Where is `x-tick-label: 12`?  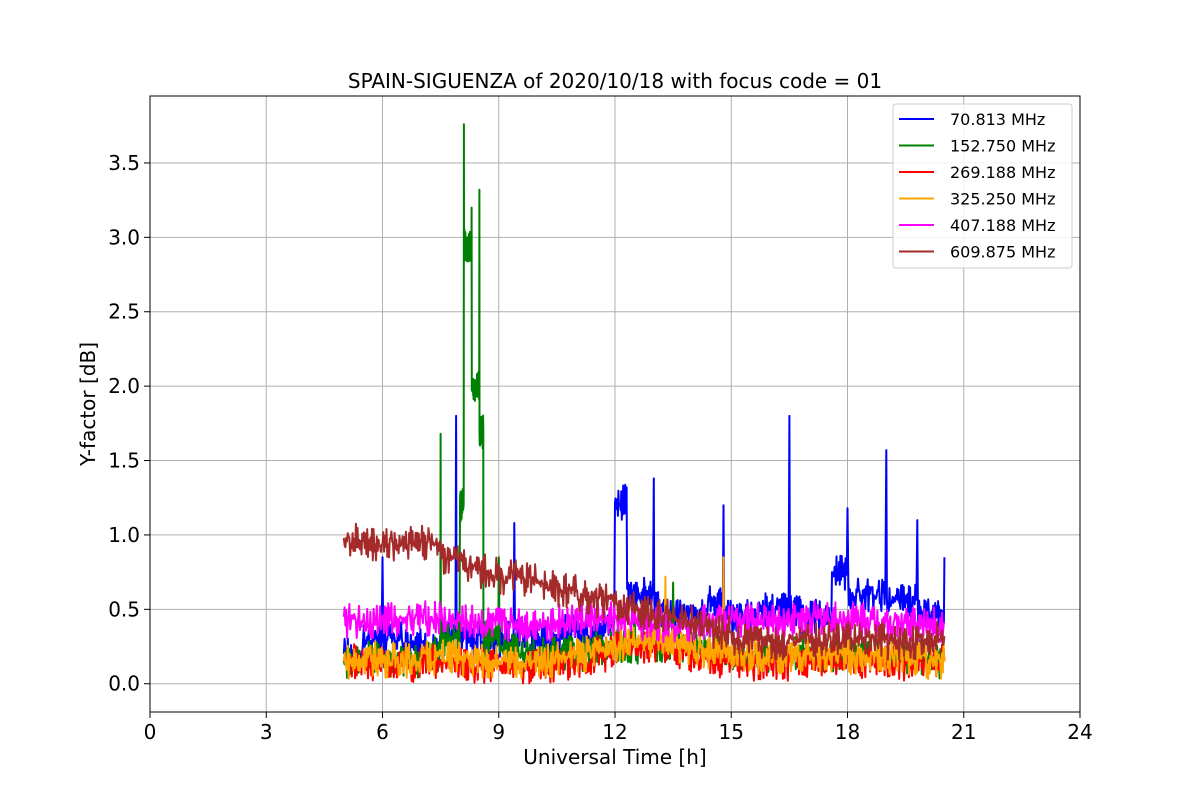 x-tick-label: 12 is located at coordinates (614, 732).